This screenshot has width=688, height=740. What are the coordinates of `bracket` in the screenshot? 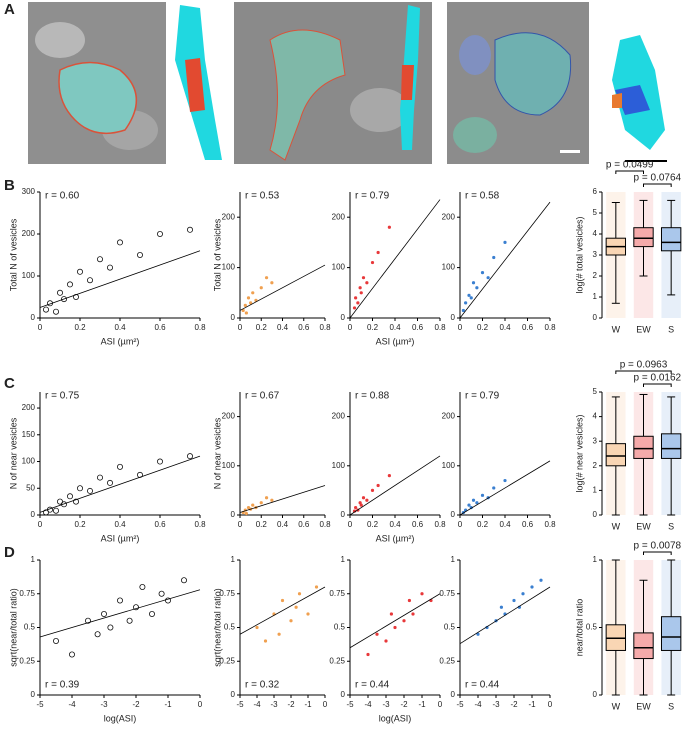 It's located at (629, 172).